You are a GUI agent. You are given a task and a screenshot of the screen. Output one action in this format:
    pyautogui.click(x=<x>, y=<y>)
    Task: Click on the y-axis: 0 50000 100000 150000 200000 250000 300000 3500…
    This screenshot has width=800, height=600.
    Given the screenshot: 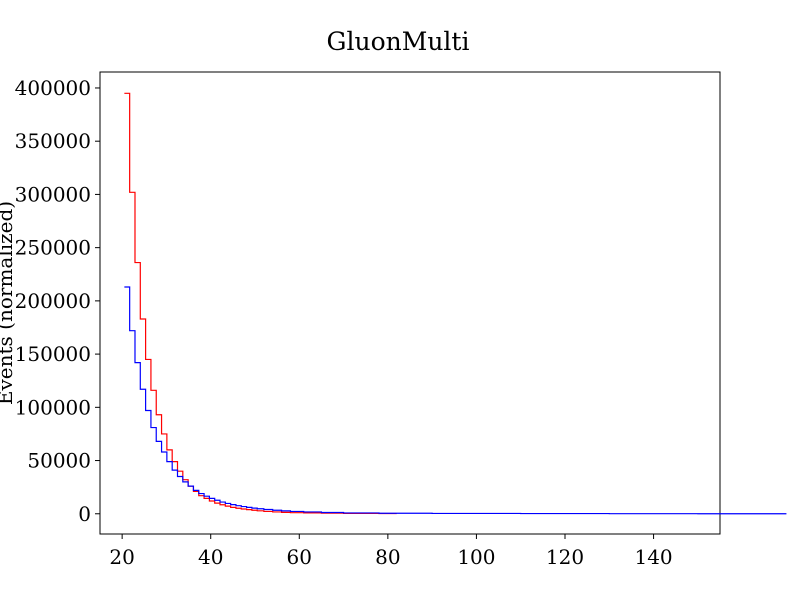 What is the action you would take?
    pyautogui.click(x=57, y=301)
    